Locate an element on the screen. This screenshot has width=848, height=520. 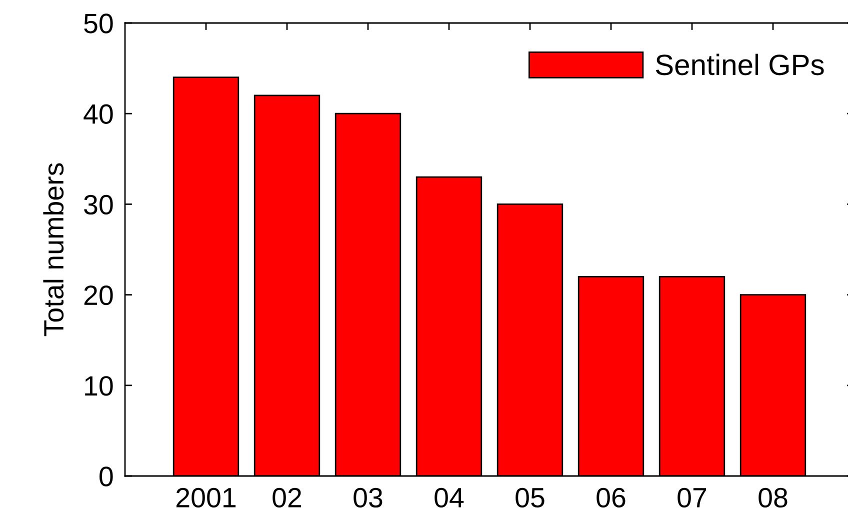
y-tick-label: 0 is located at coordinates (106, 476).